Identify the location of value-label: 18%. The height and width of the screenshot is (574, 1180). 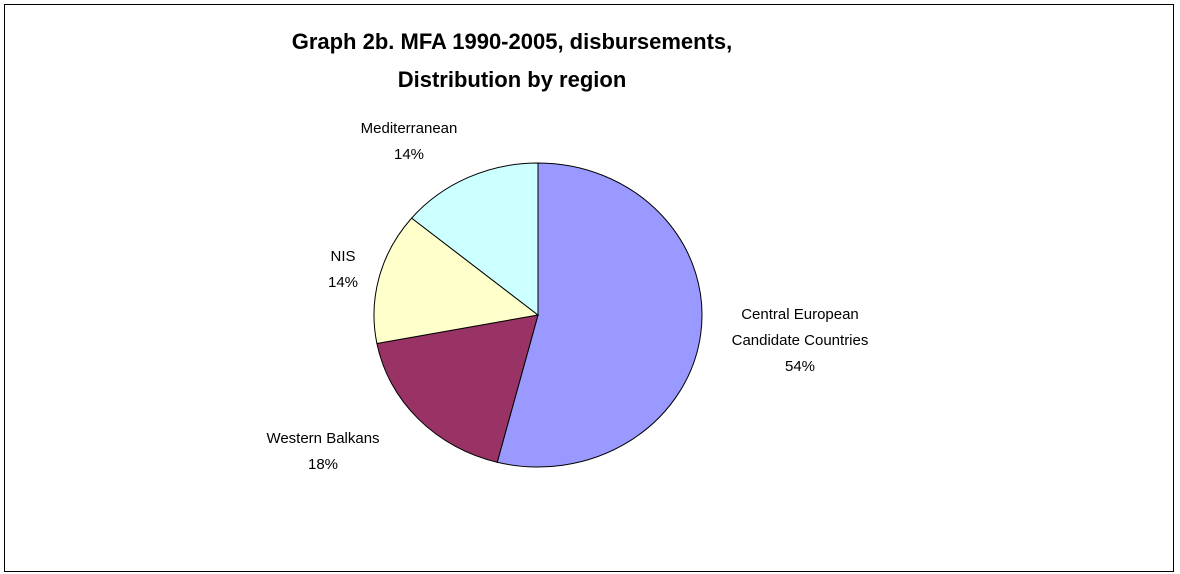
(323, 464).